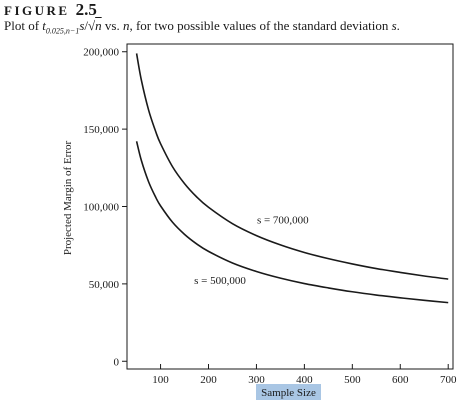  Describe the element at coordinates (394, 25) in the screenshot. I see `caption-s2: s` at that location.